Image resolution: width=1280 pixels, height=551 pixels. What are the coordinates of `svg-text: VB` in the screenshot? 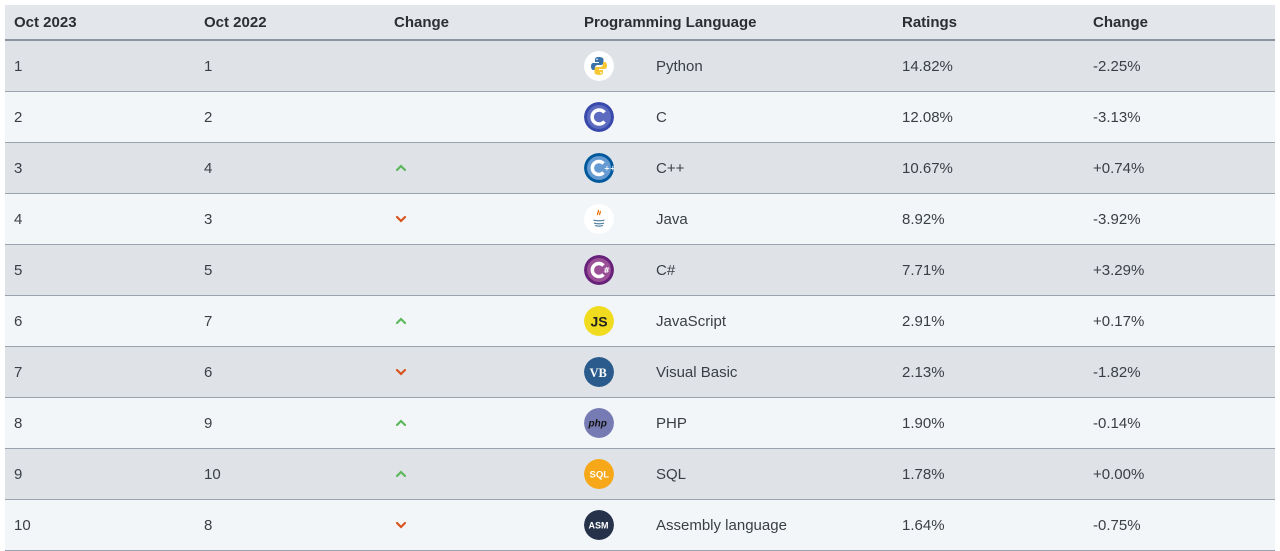 It's located at (598, 373).